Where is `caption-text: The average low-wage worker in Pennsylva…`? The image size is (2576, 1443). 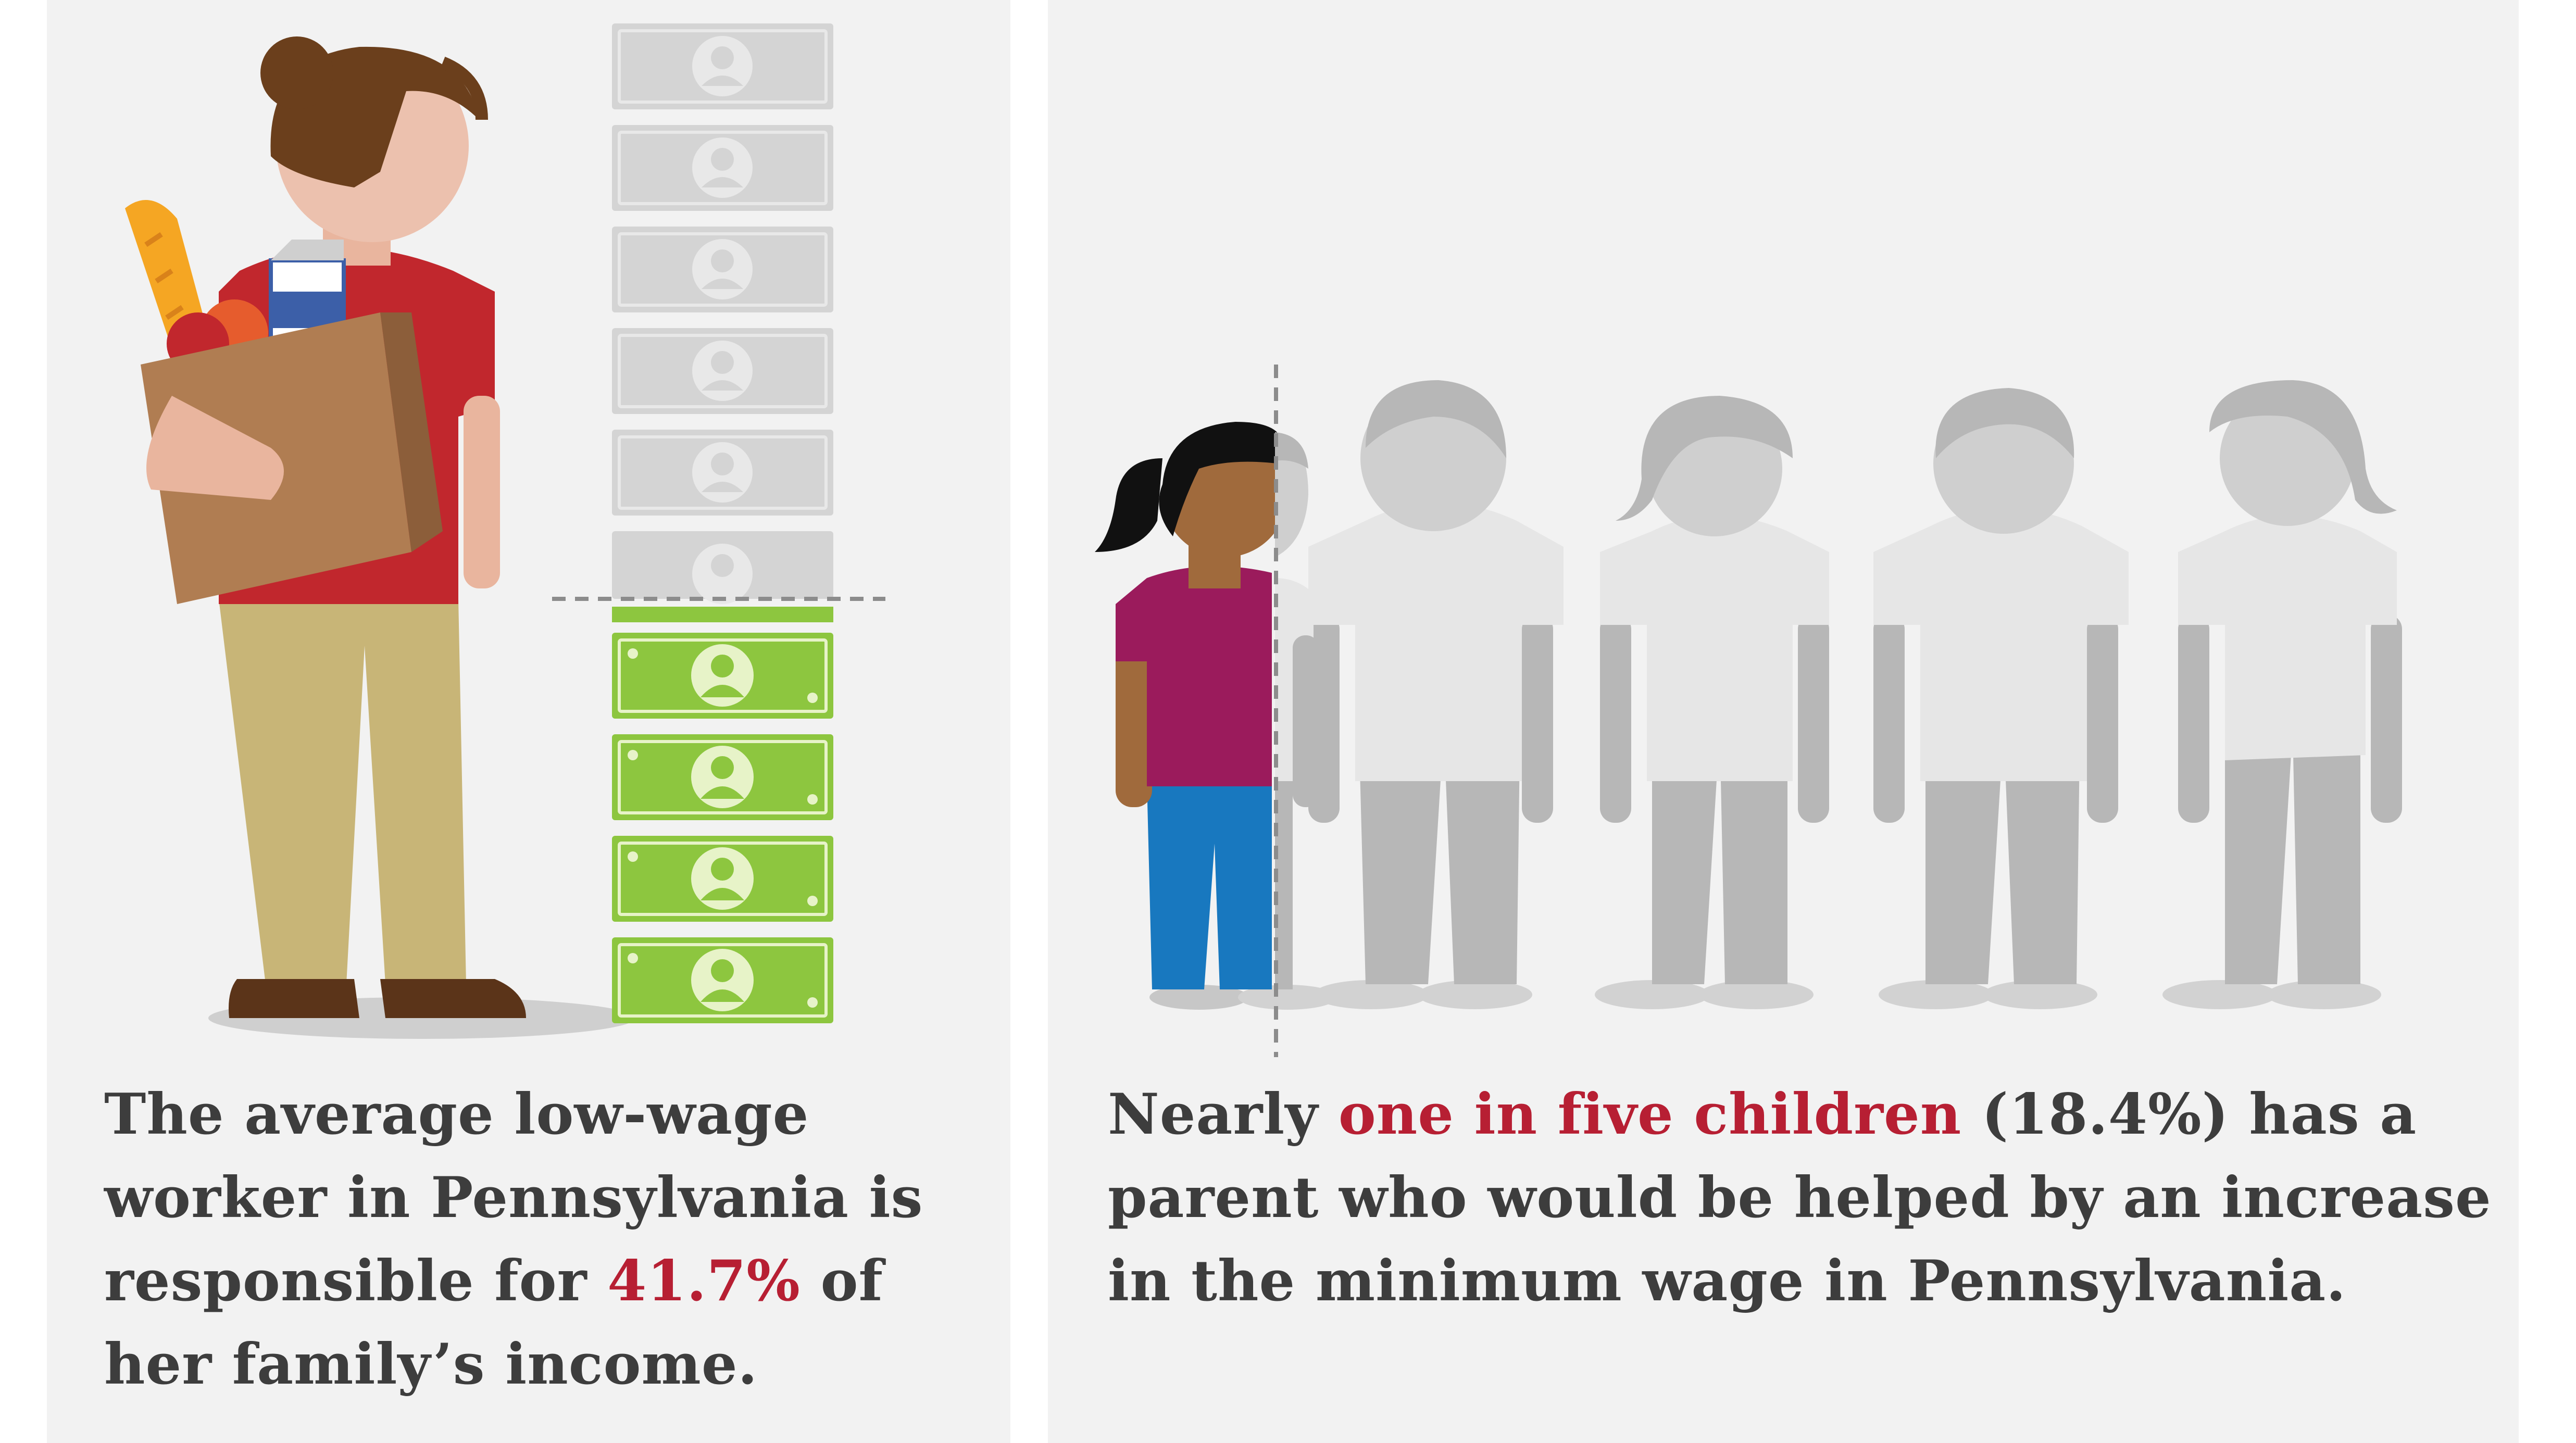 caption-text: The average low-wage worker in Pennsylva… is located at coordinates (513, 1198).